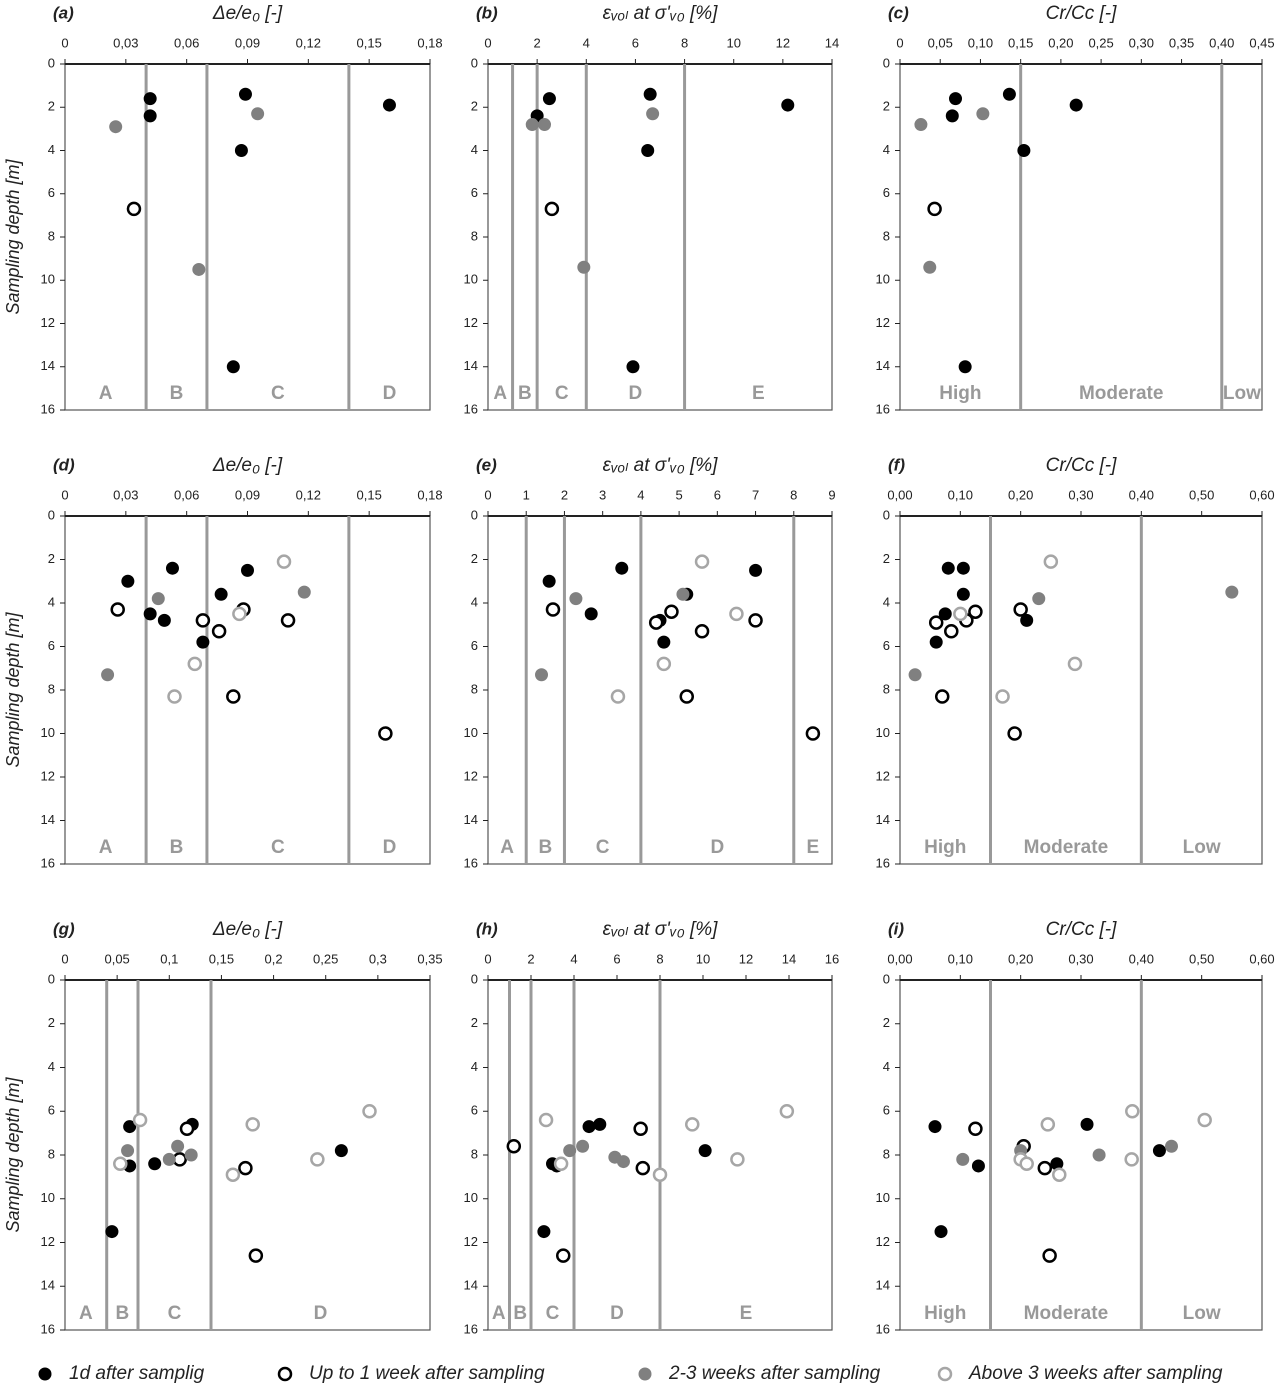 The height and width of the screenshot is (1388, 1280). I want to click on x-tick-label: 6, so click(635, 42).